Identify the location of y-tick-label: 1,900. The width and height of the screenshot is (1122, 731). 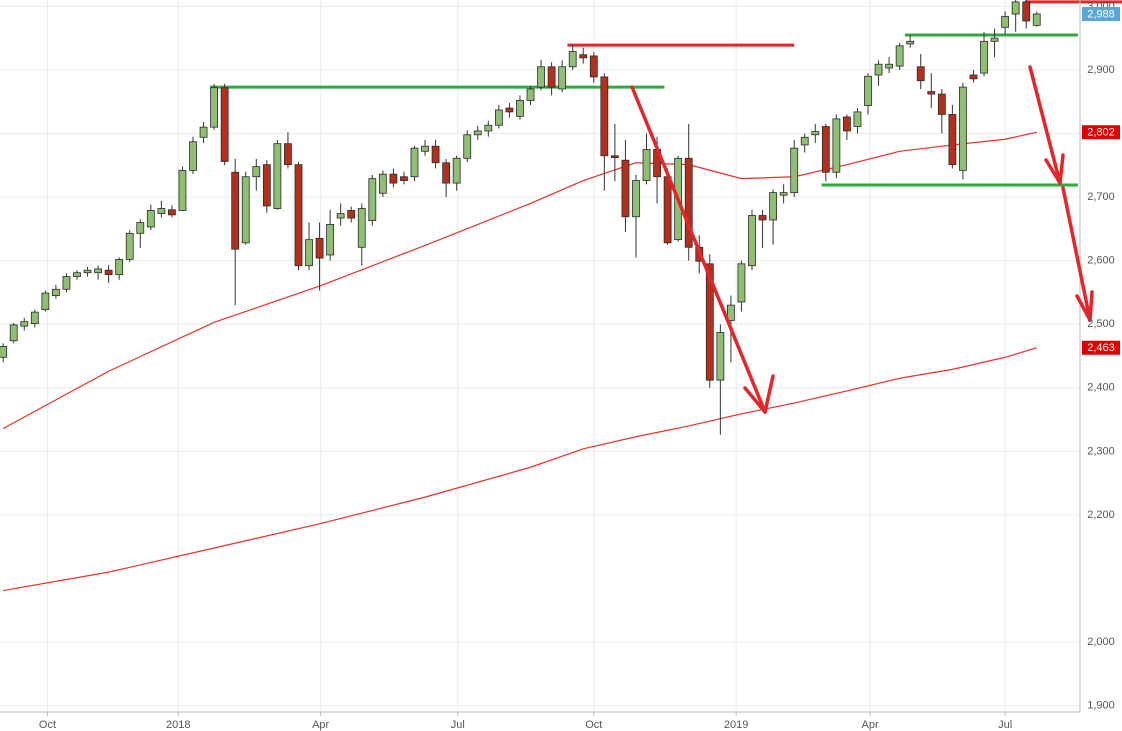
(1101, 706).